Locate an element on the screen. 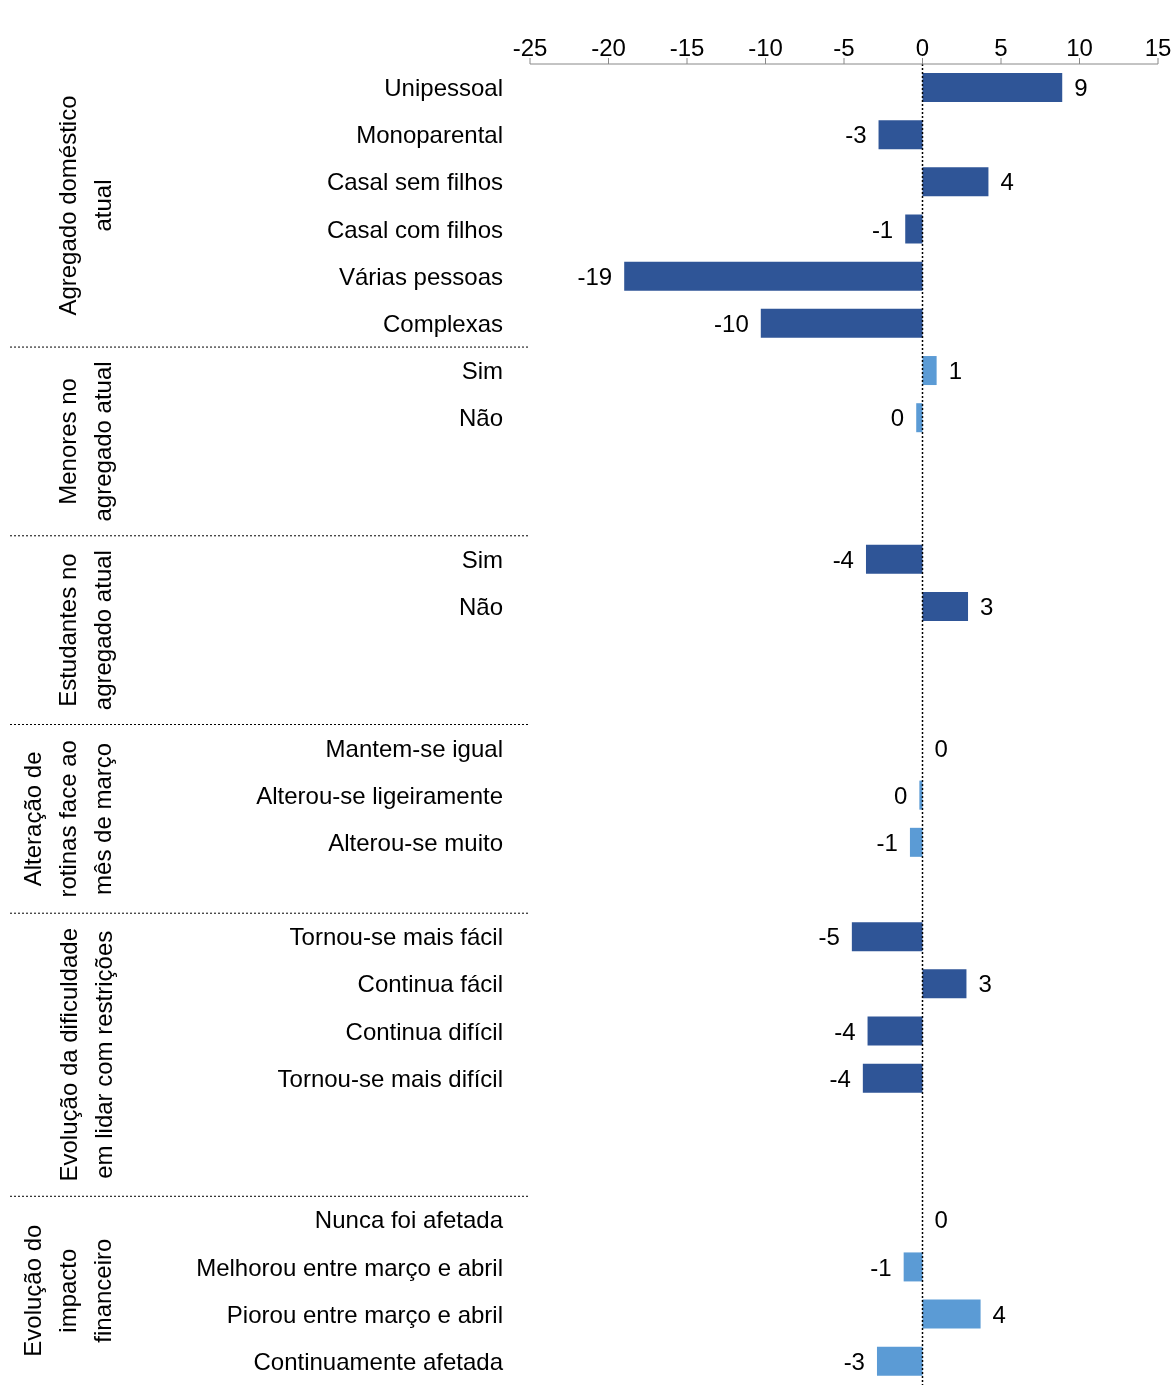  x-tick-label: 10 is located at coordinates (1079, 47).